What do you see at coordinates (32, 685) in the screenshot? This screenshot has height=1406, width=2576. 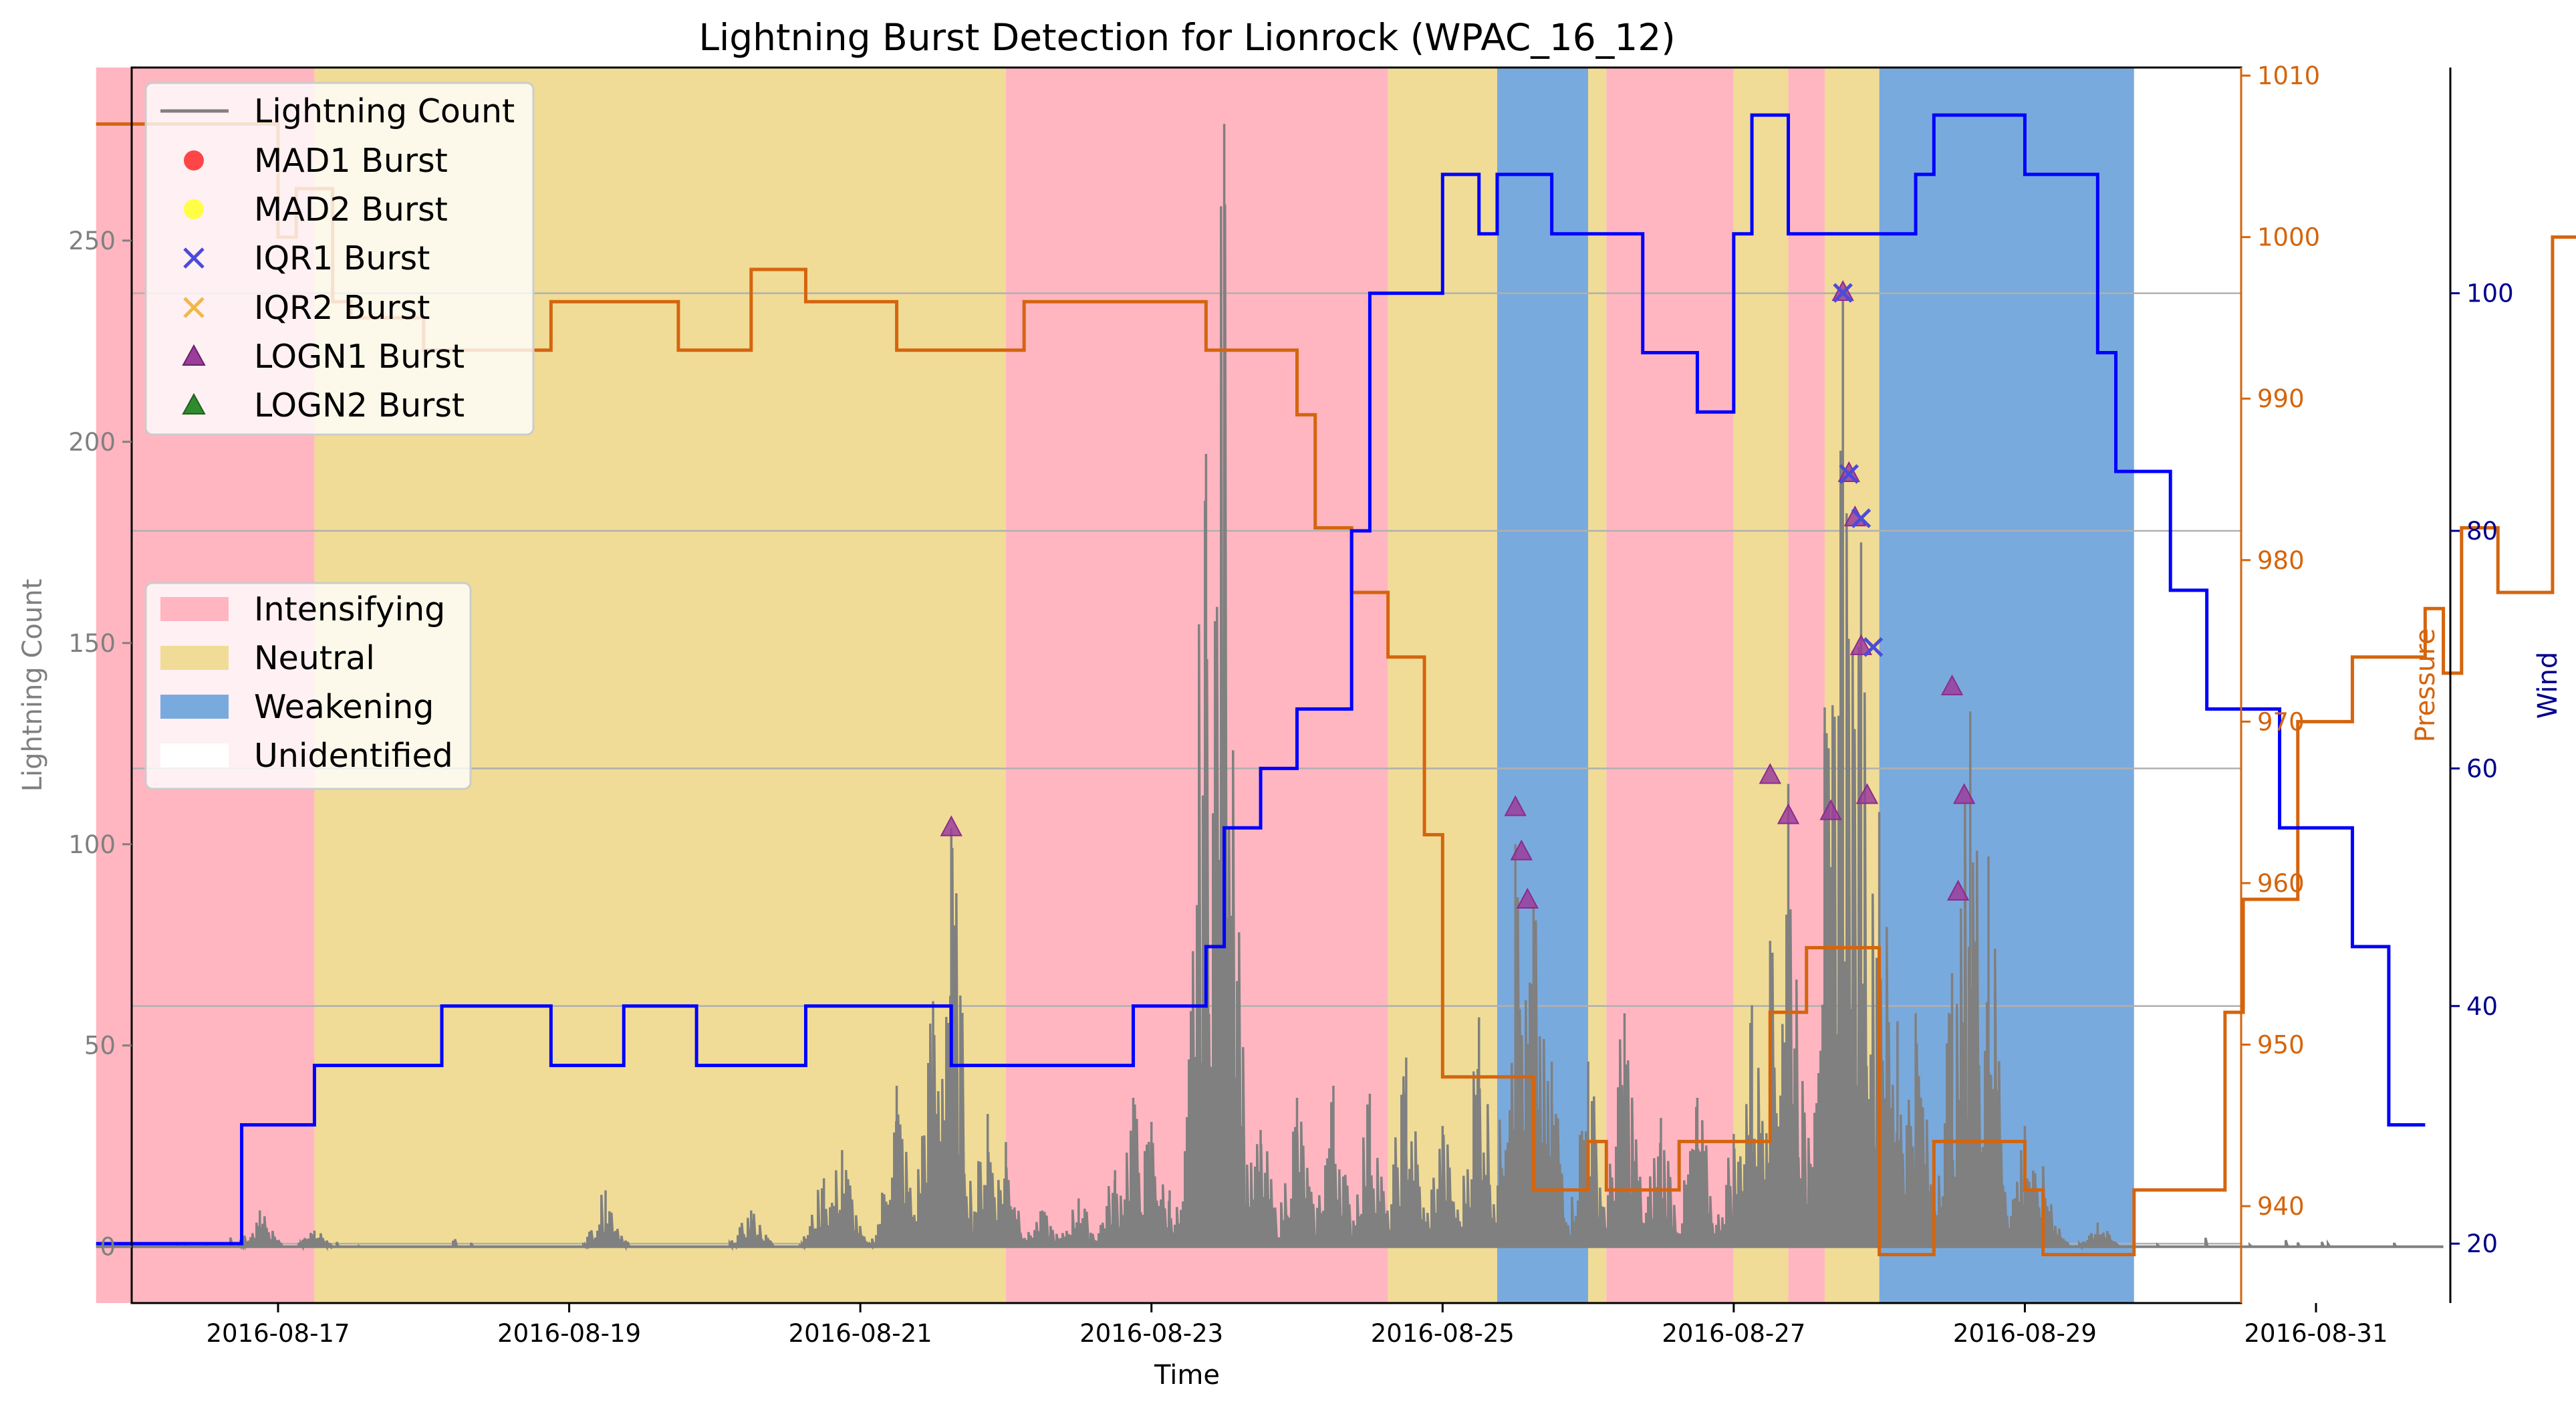 I see `left-axis-title: Lightning Count` at bounding box center [32, 685].